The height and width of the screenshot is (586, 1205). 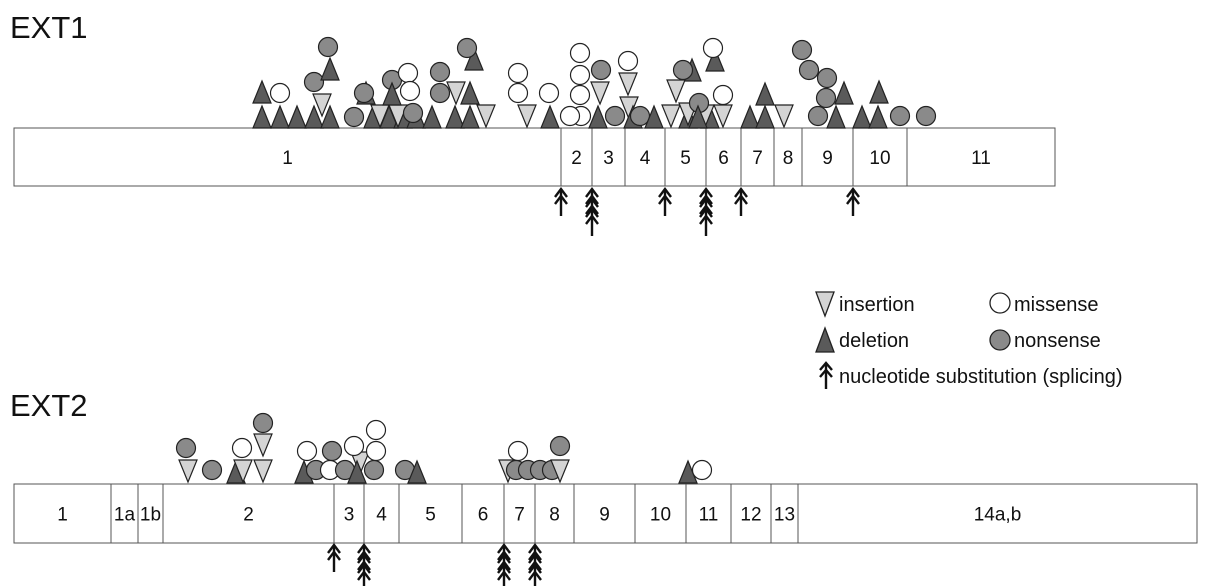 What do you see at coordinates (534, 157) in the screenshot?
I see `ext1-exon-bar: 1 2 3 4 5 6 7 8 9 10 11` at bounding box center [534, 157].